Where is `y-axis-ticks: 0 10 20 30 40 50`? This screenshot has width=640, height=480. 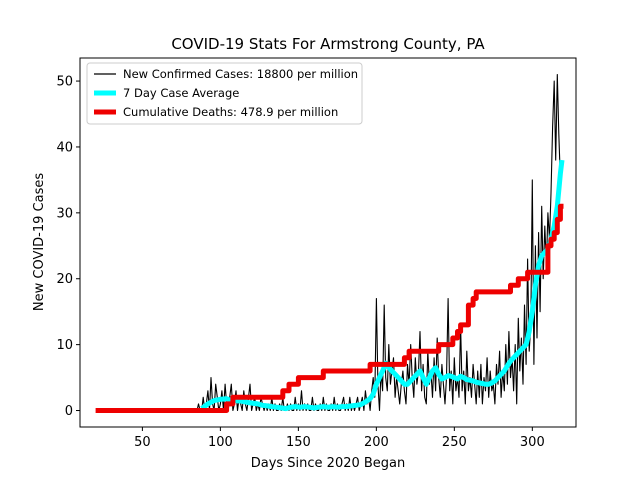
y-axis-ticks: 0 10 20 30 40 50 is located at coordinates (68, 247).